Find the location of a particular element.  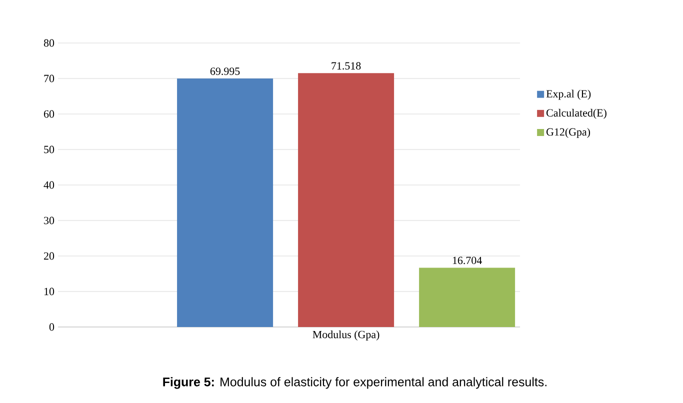

text: Figure 5: Modulus of elasticity for experimental and analytical results. is located at coordinates (354, 383).